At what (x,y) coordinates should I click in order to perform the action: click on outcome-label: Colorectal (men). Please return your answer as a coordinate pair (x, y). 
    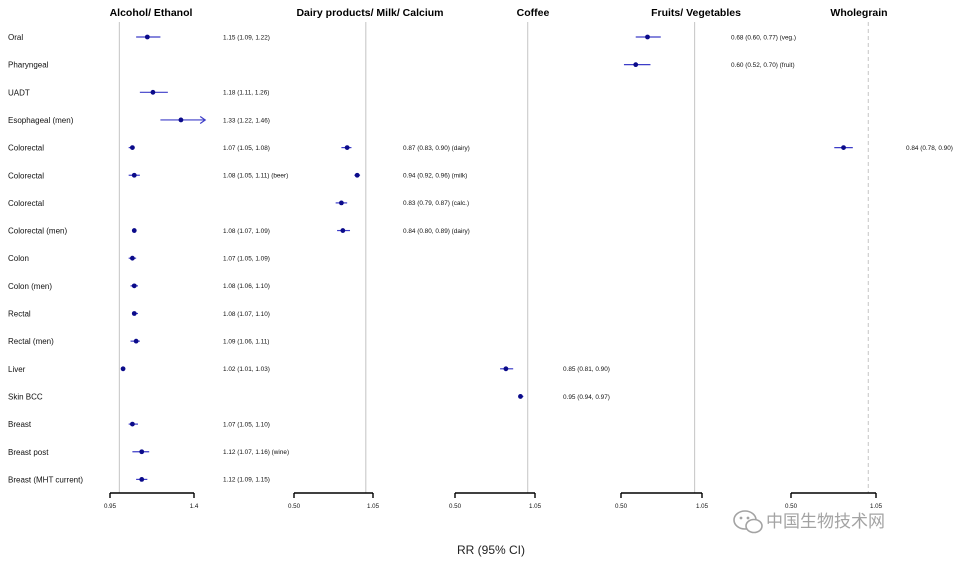
    Looking at the image, I should click on (37, 231).